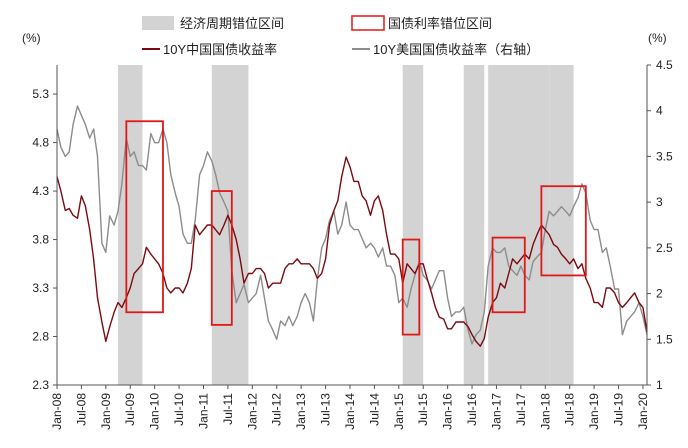  Describe the element at coordinates (657, 38) in the screenshot. I see `right-axis-unit: (%)` at that location.